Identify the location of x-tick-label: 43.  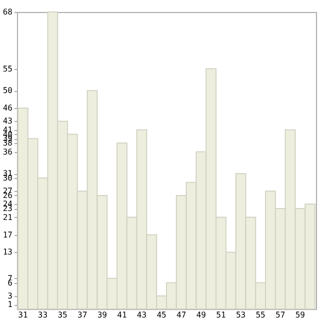
(141, 315).